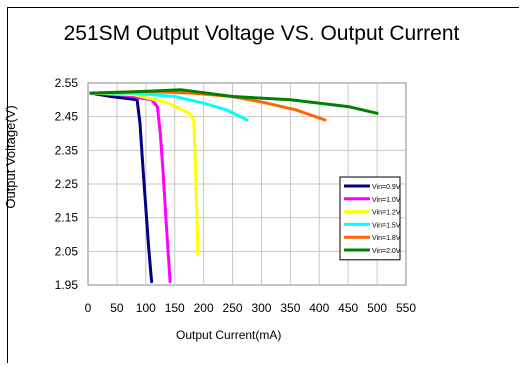  What do you see at coordinates (386, 200) in the screenshot?
I see `legend-label: Vin=1.0V` at bounding box center [386, 200].